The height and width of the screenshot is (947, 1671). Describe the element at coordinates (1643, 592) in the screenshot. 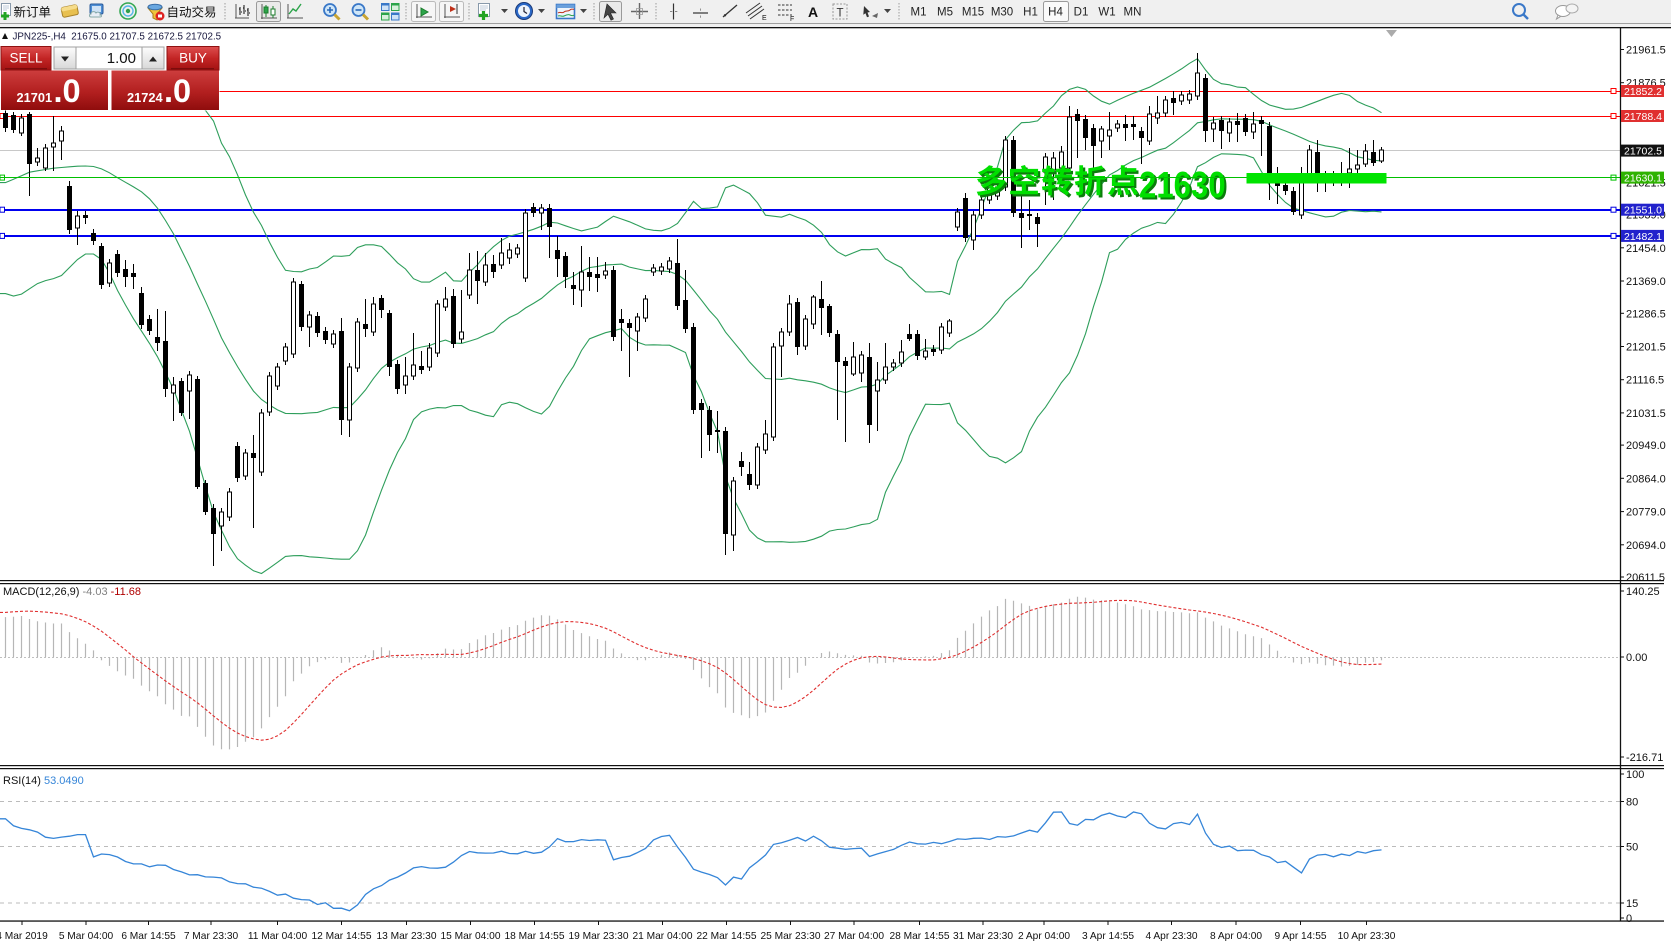

I see `svg-text: 140.25` at that location.